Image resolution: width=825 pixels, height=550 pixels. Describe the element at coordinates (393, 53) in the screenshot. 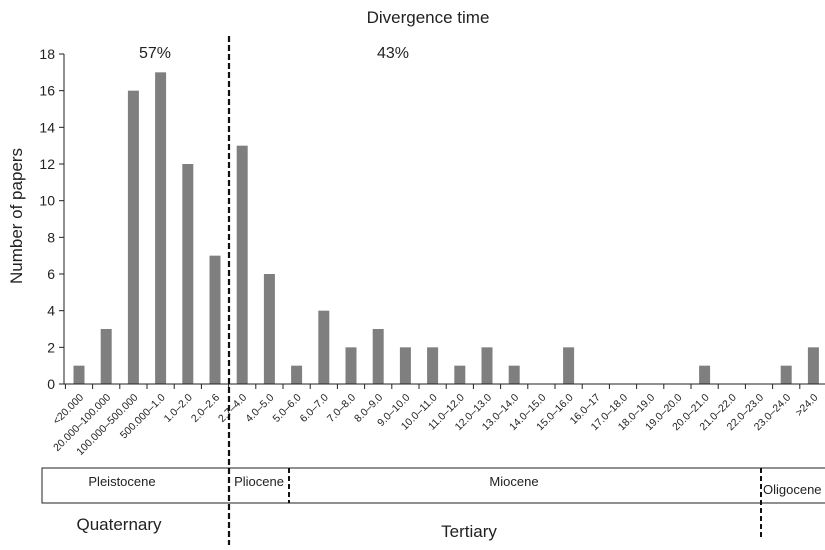

I see `percent-right-annotation: 43%` at that location.